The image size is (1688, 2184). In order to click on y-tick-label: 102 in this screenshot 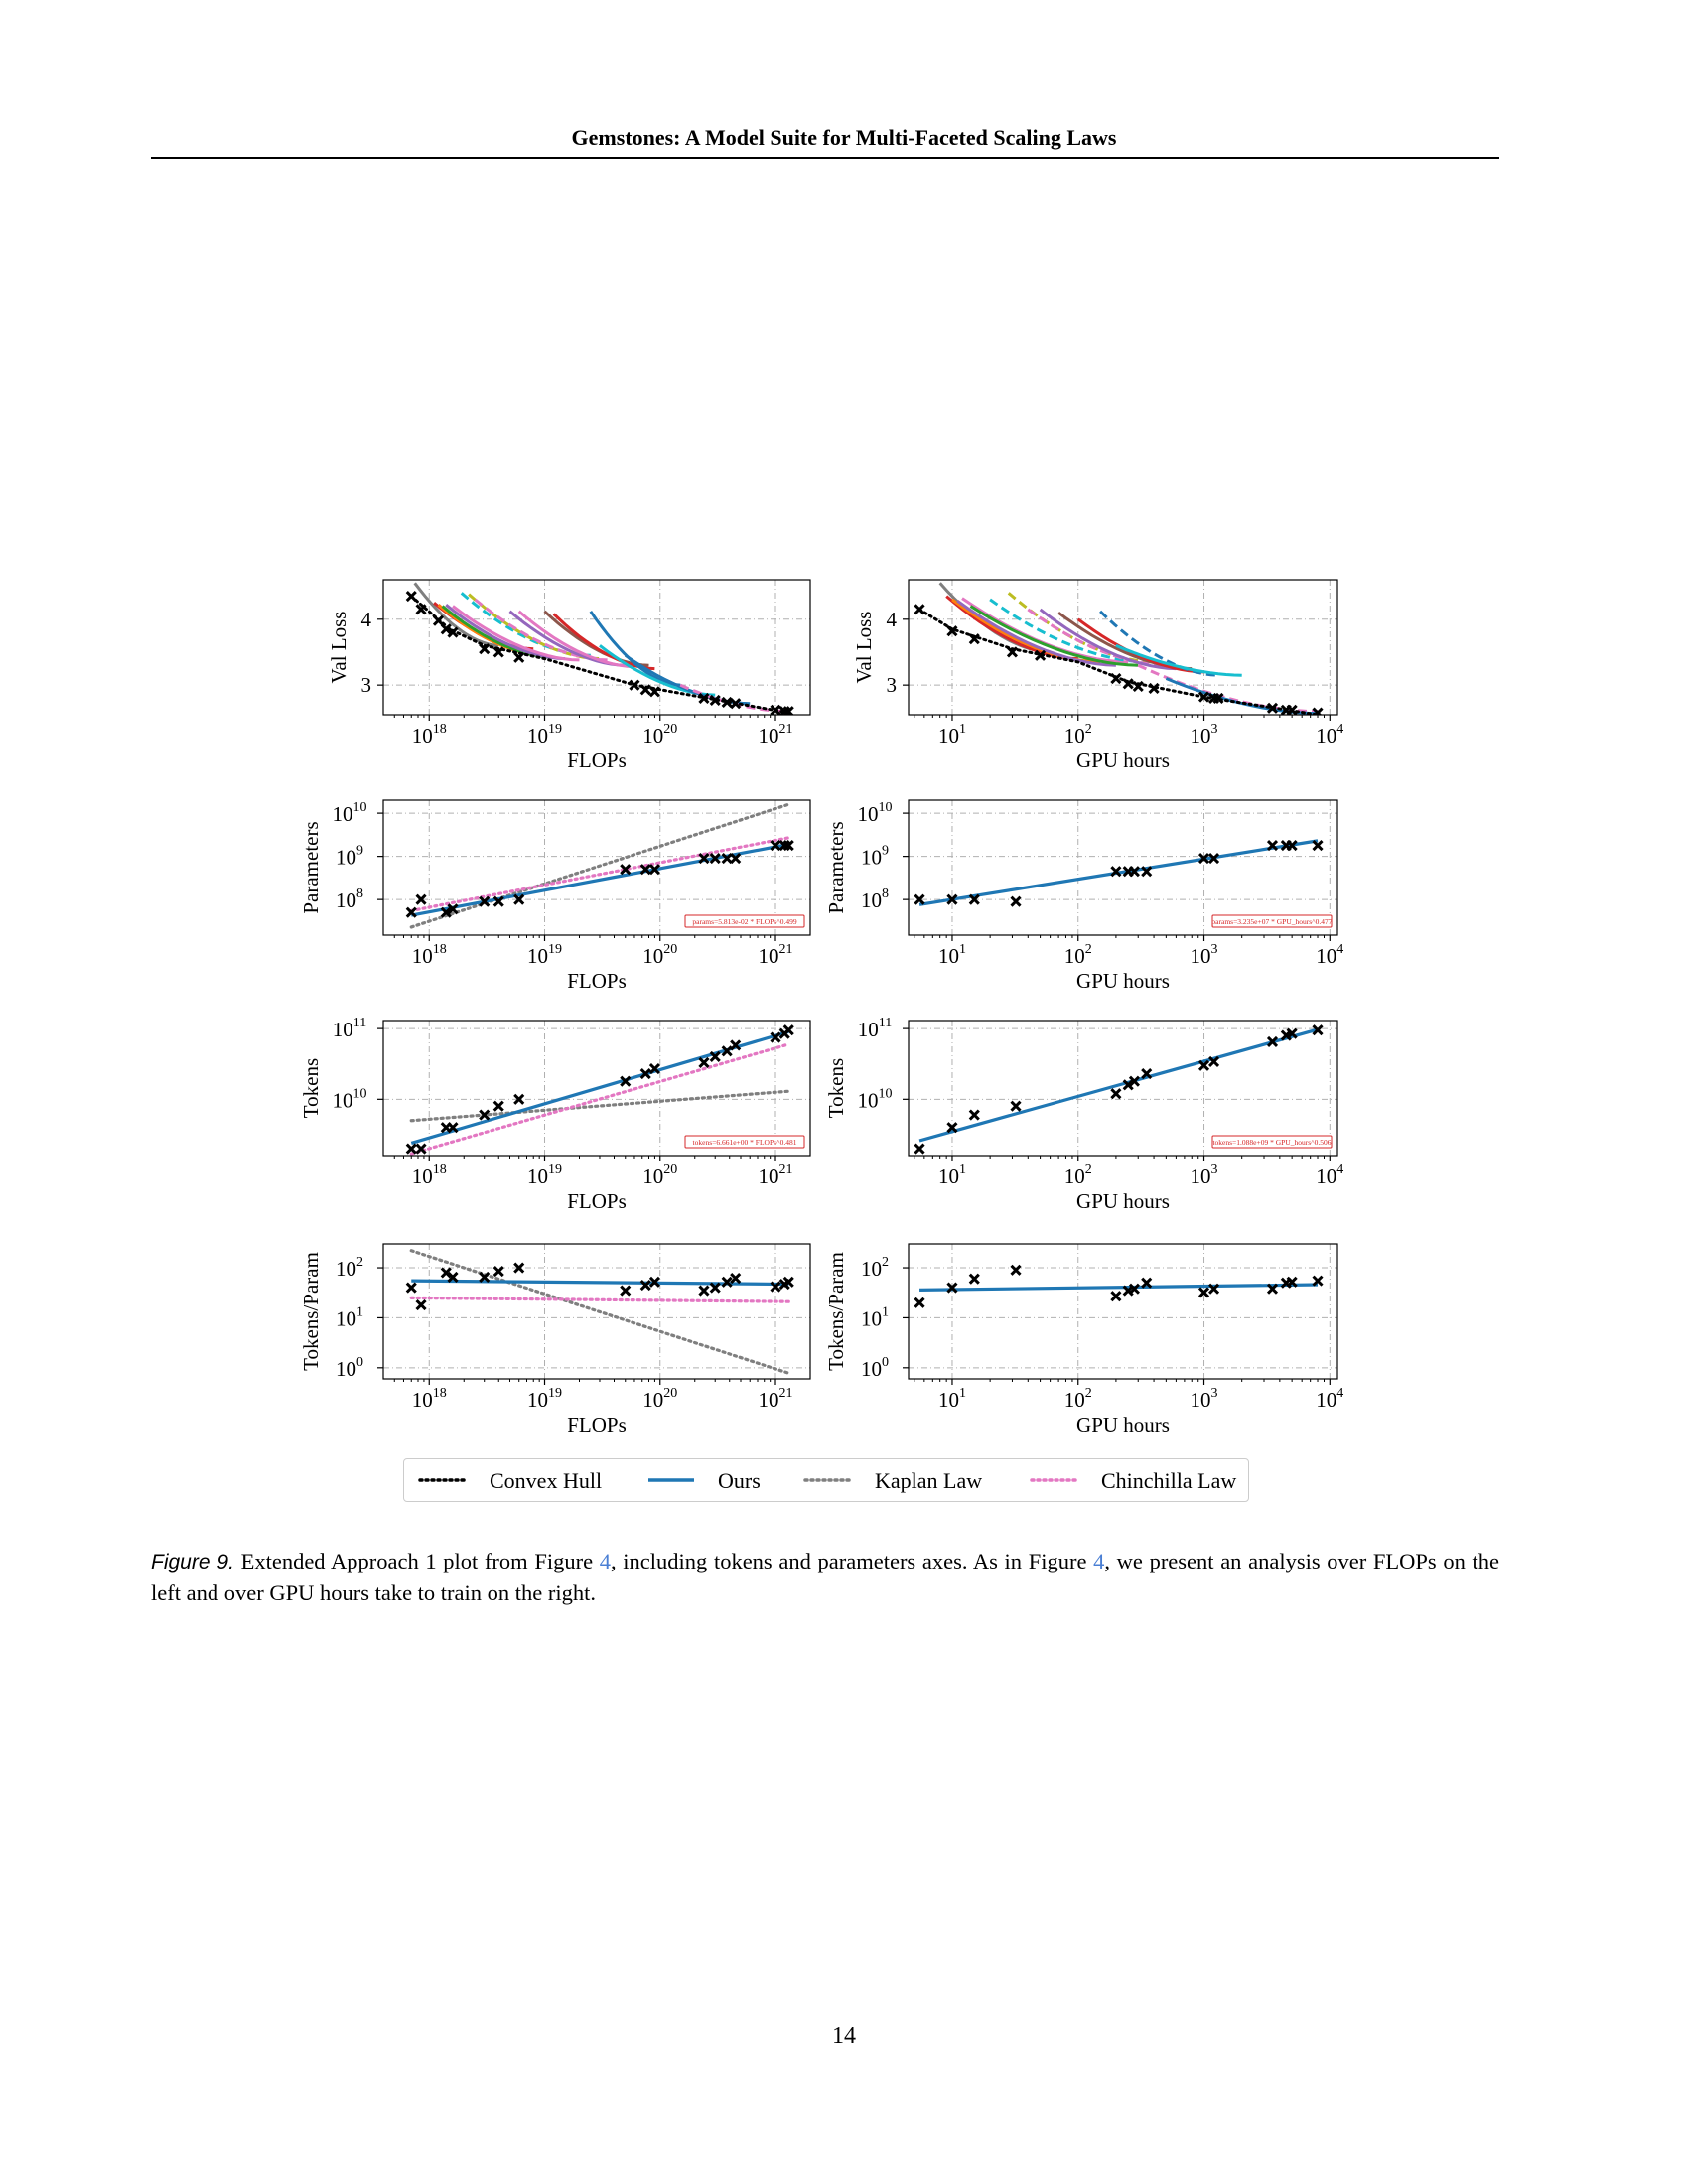, I will do `click(349, 1268)`.